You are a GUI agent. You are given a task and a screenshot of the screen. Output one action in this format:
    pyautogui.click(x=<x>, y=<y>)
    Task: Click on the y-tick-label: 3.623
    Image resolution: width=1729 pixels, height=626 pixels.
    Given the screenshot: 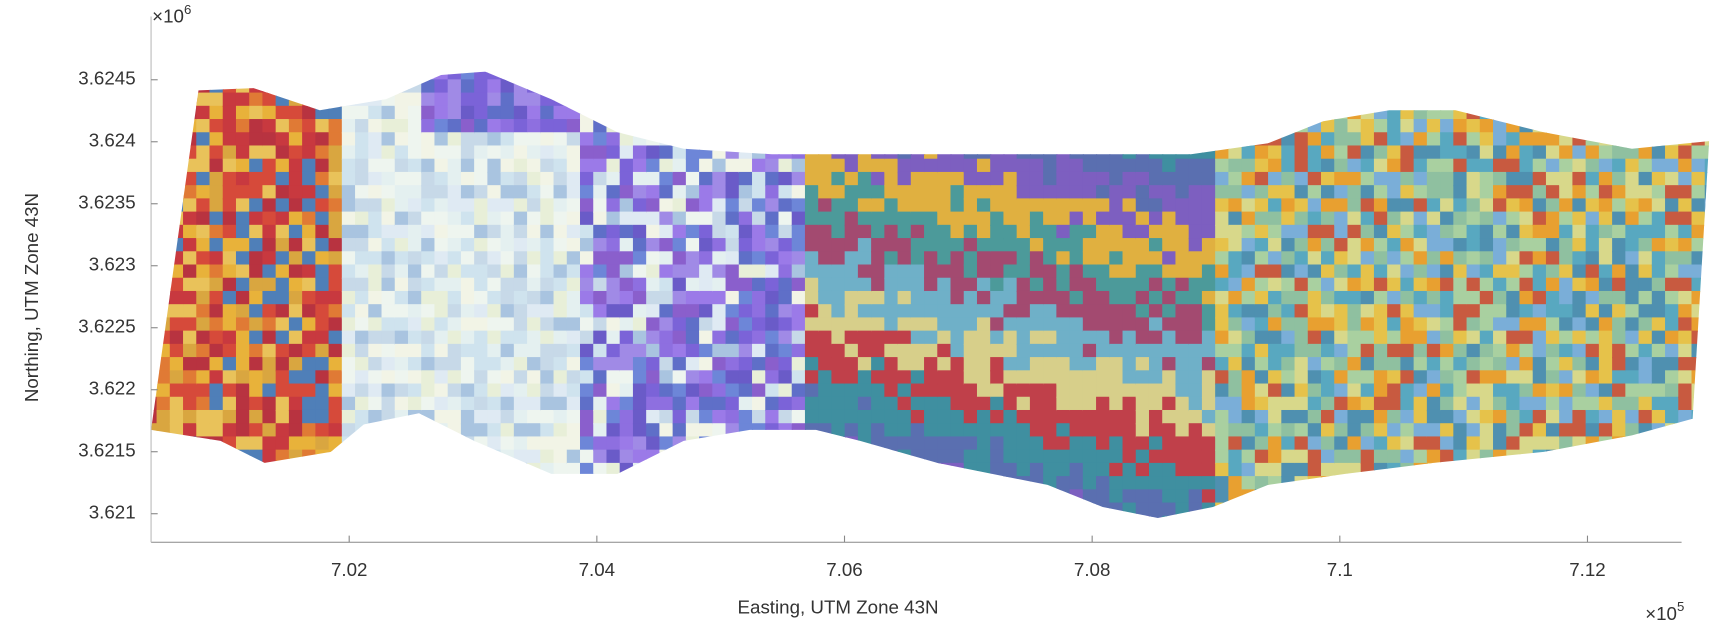 What is the action you would take?
    pyautogui.click(x=112, y=264)
    